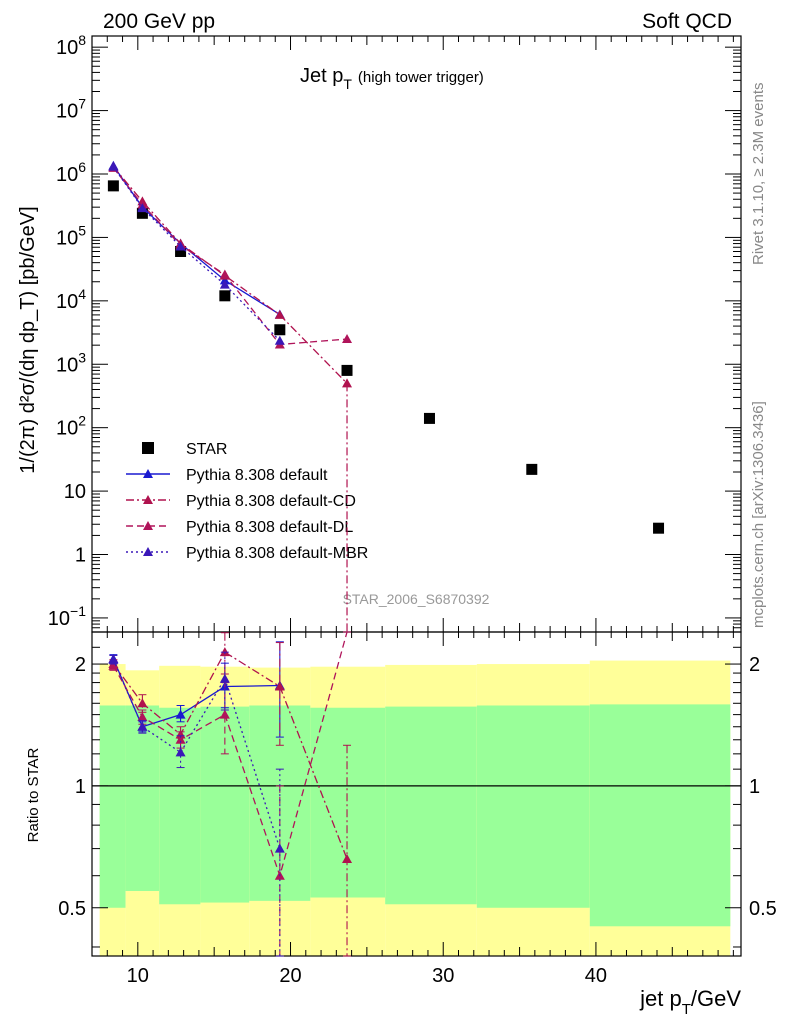  Describe the element at coordinates (82, 104) in the screenshot. I see `main-y-tick-exp: 7` at that location.